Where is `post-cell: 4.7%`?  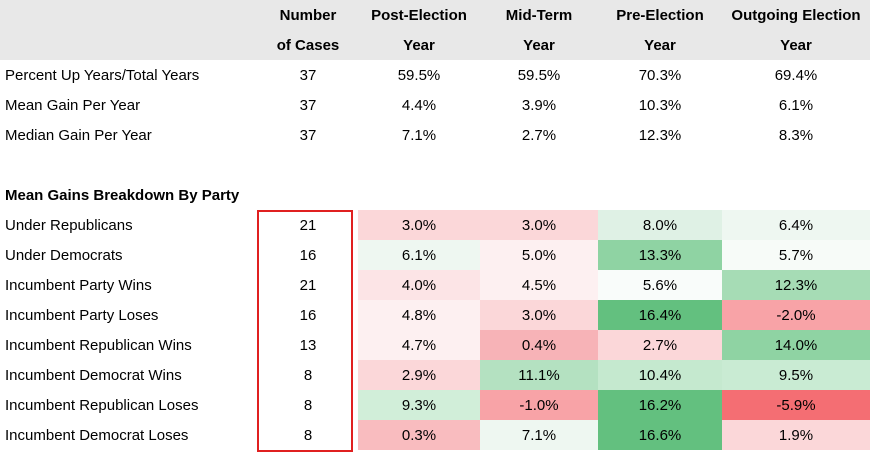 post-cell: 4.7% is located at coordinates (419, 345).